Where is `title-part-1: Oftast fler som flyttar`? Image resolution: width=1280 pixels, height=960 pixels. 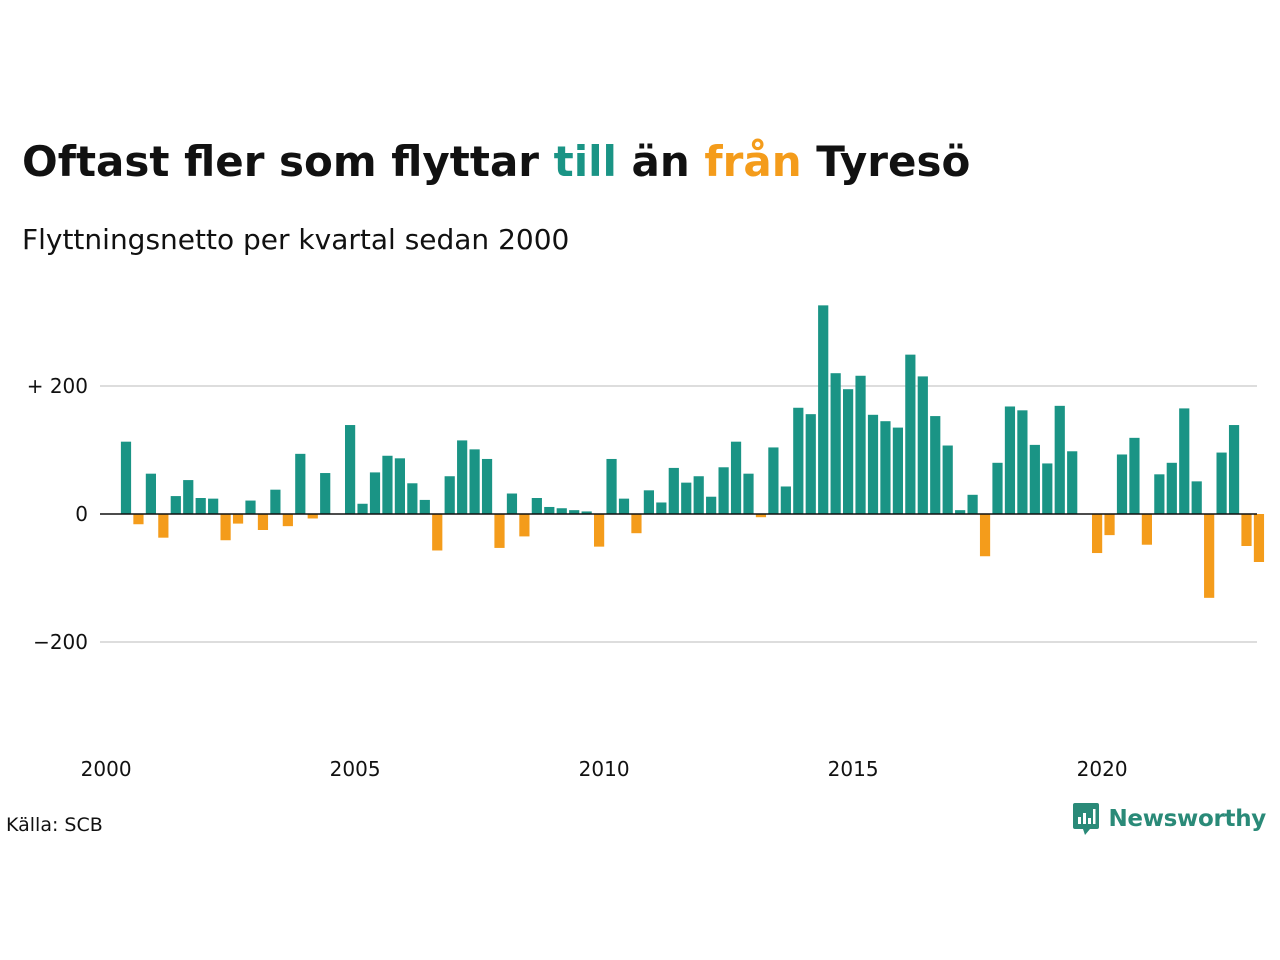
title-part-1: Oftast fler som flyttar is located at coordinates (288, 161).